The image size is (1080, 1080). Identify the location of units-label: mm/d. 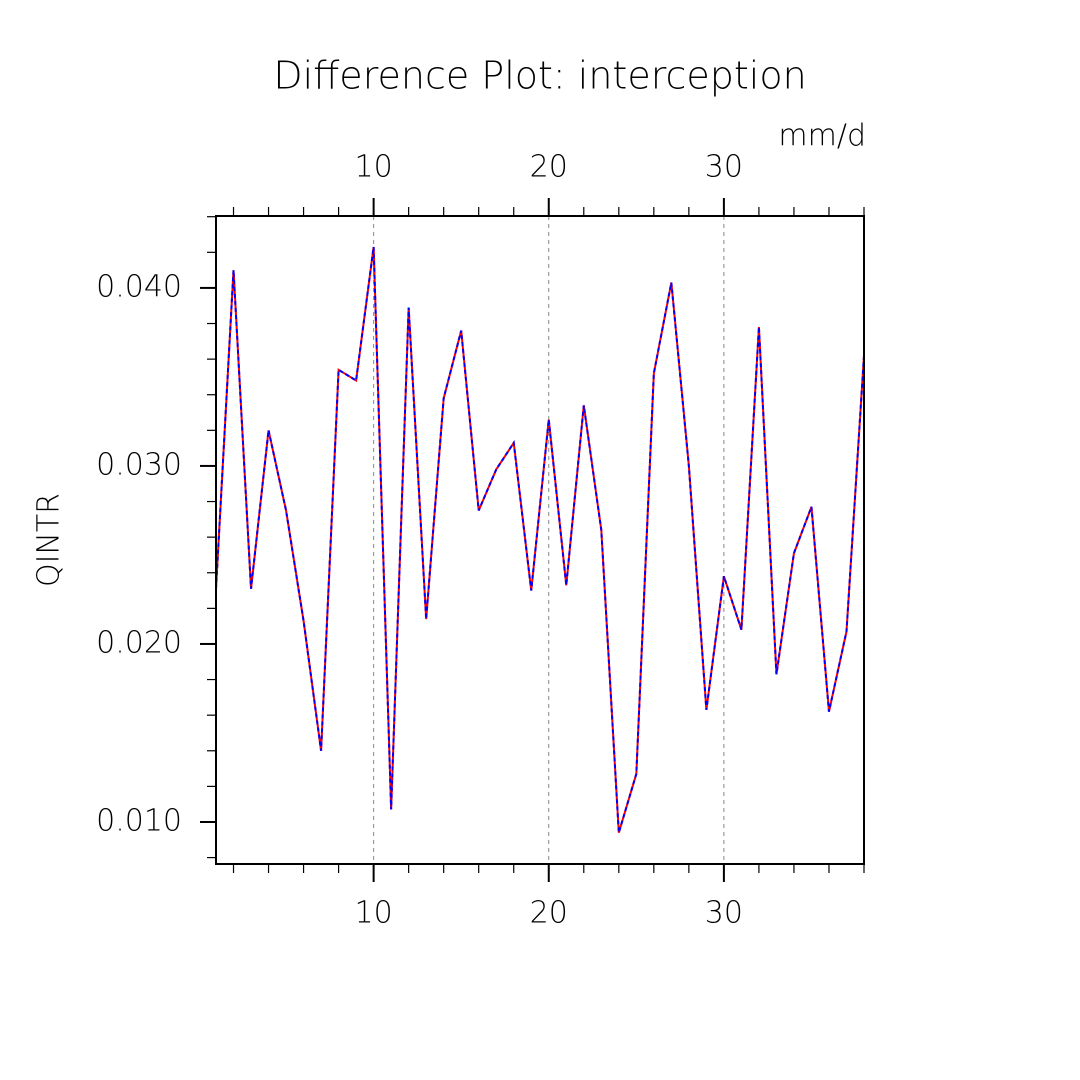
(822, 136).